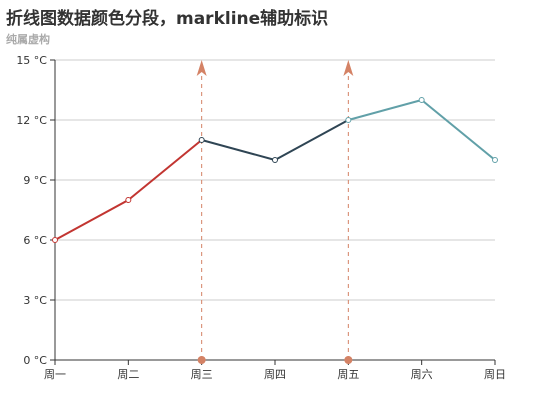 This screenshot has height=420, width=550. I want to click on chart-title: 折线图数据颜色分段，markline辅助标识, so click(167, 19).